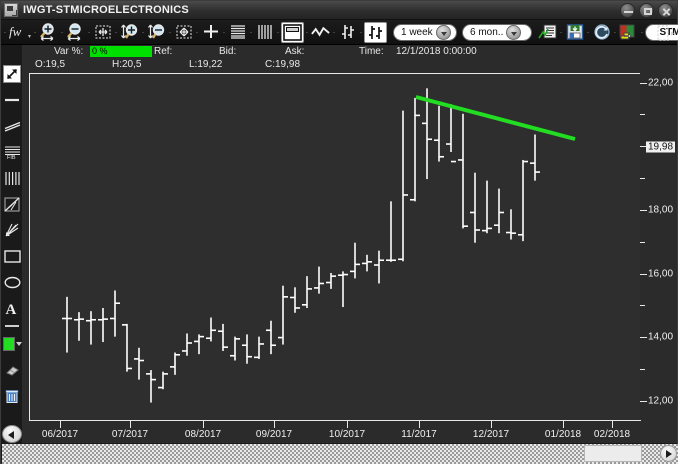  I want to click on function-fw-icon: fw, so click(20, 32).